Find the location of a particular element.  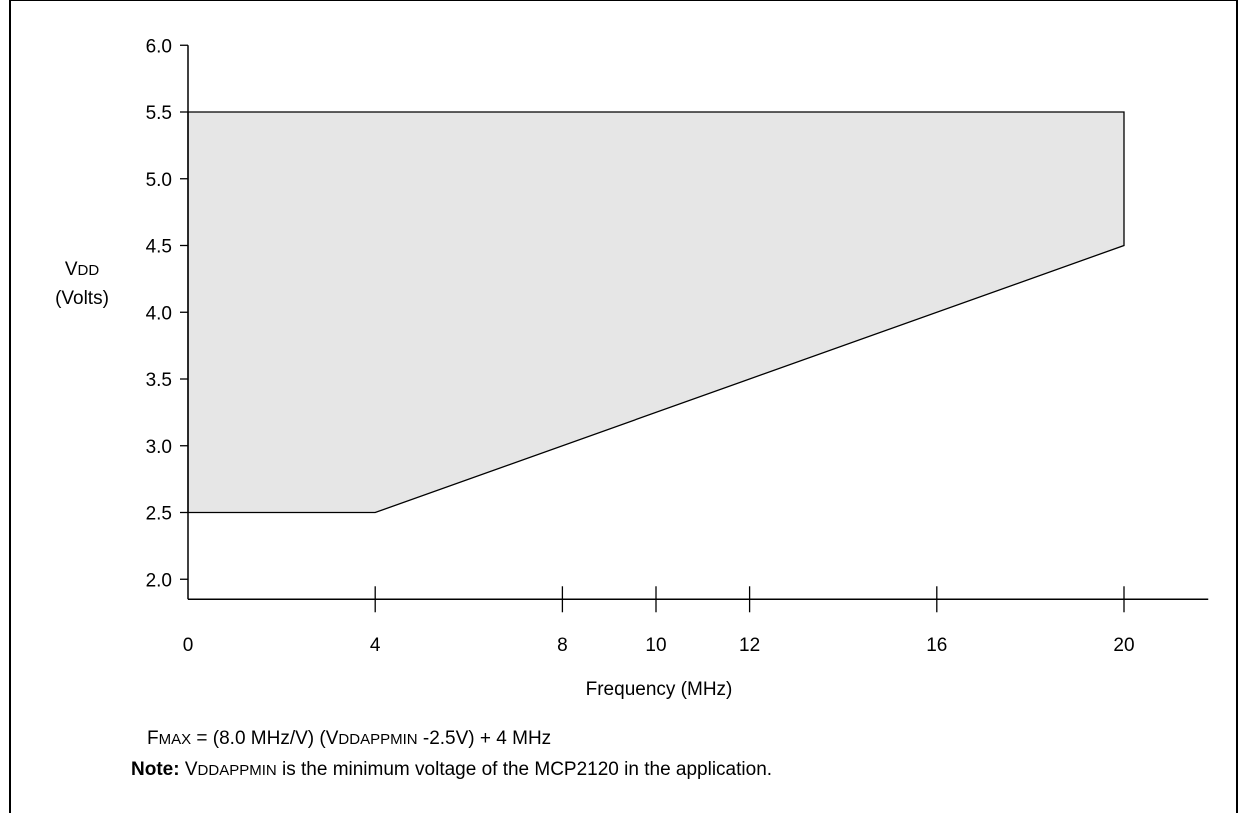

y-tick-label: 3.5 is located at coordinates (159, 380).